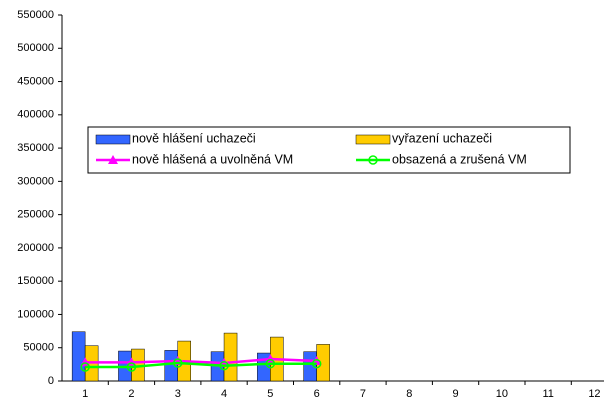 Image resolution: width=607 pixels, height=403 pixels. I want to click on x-tick-label: 1, so click(85, 394).